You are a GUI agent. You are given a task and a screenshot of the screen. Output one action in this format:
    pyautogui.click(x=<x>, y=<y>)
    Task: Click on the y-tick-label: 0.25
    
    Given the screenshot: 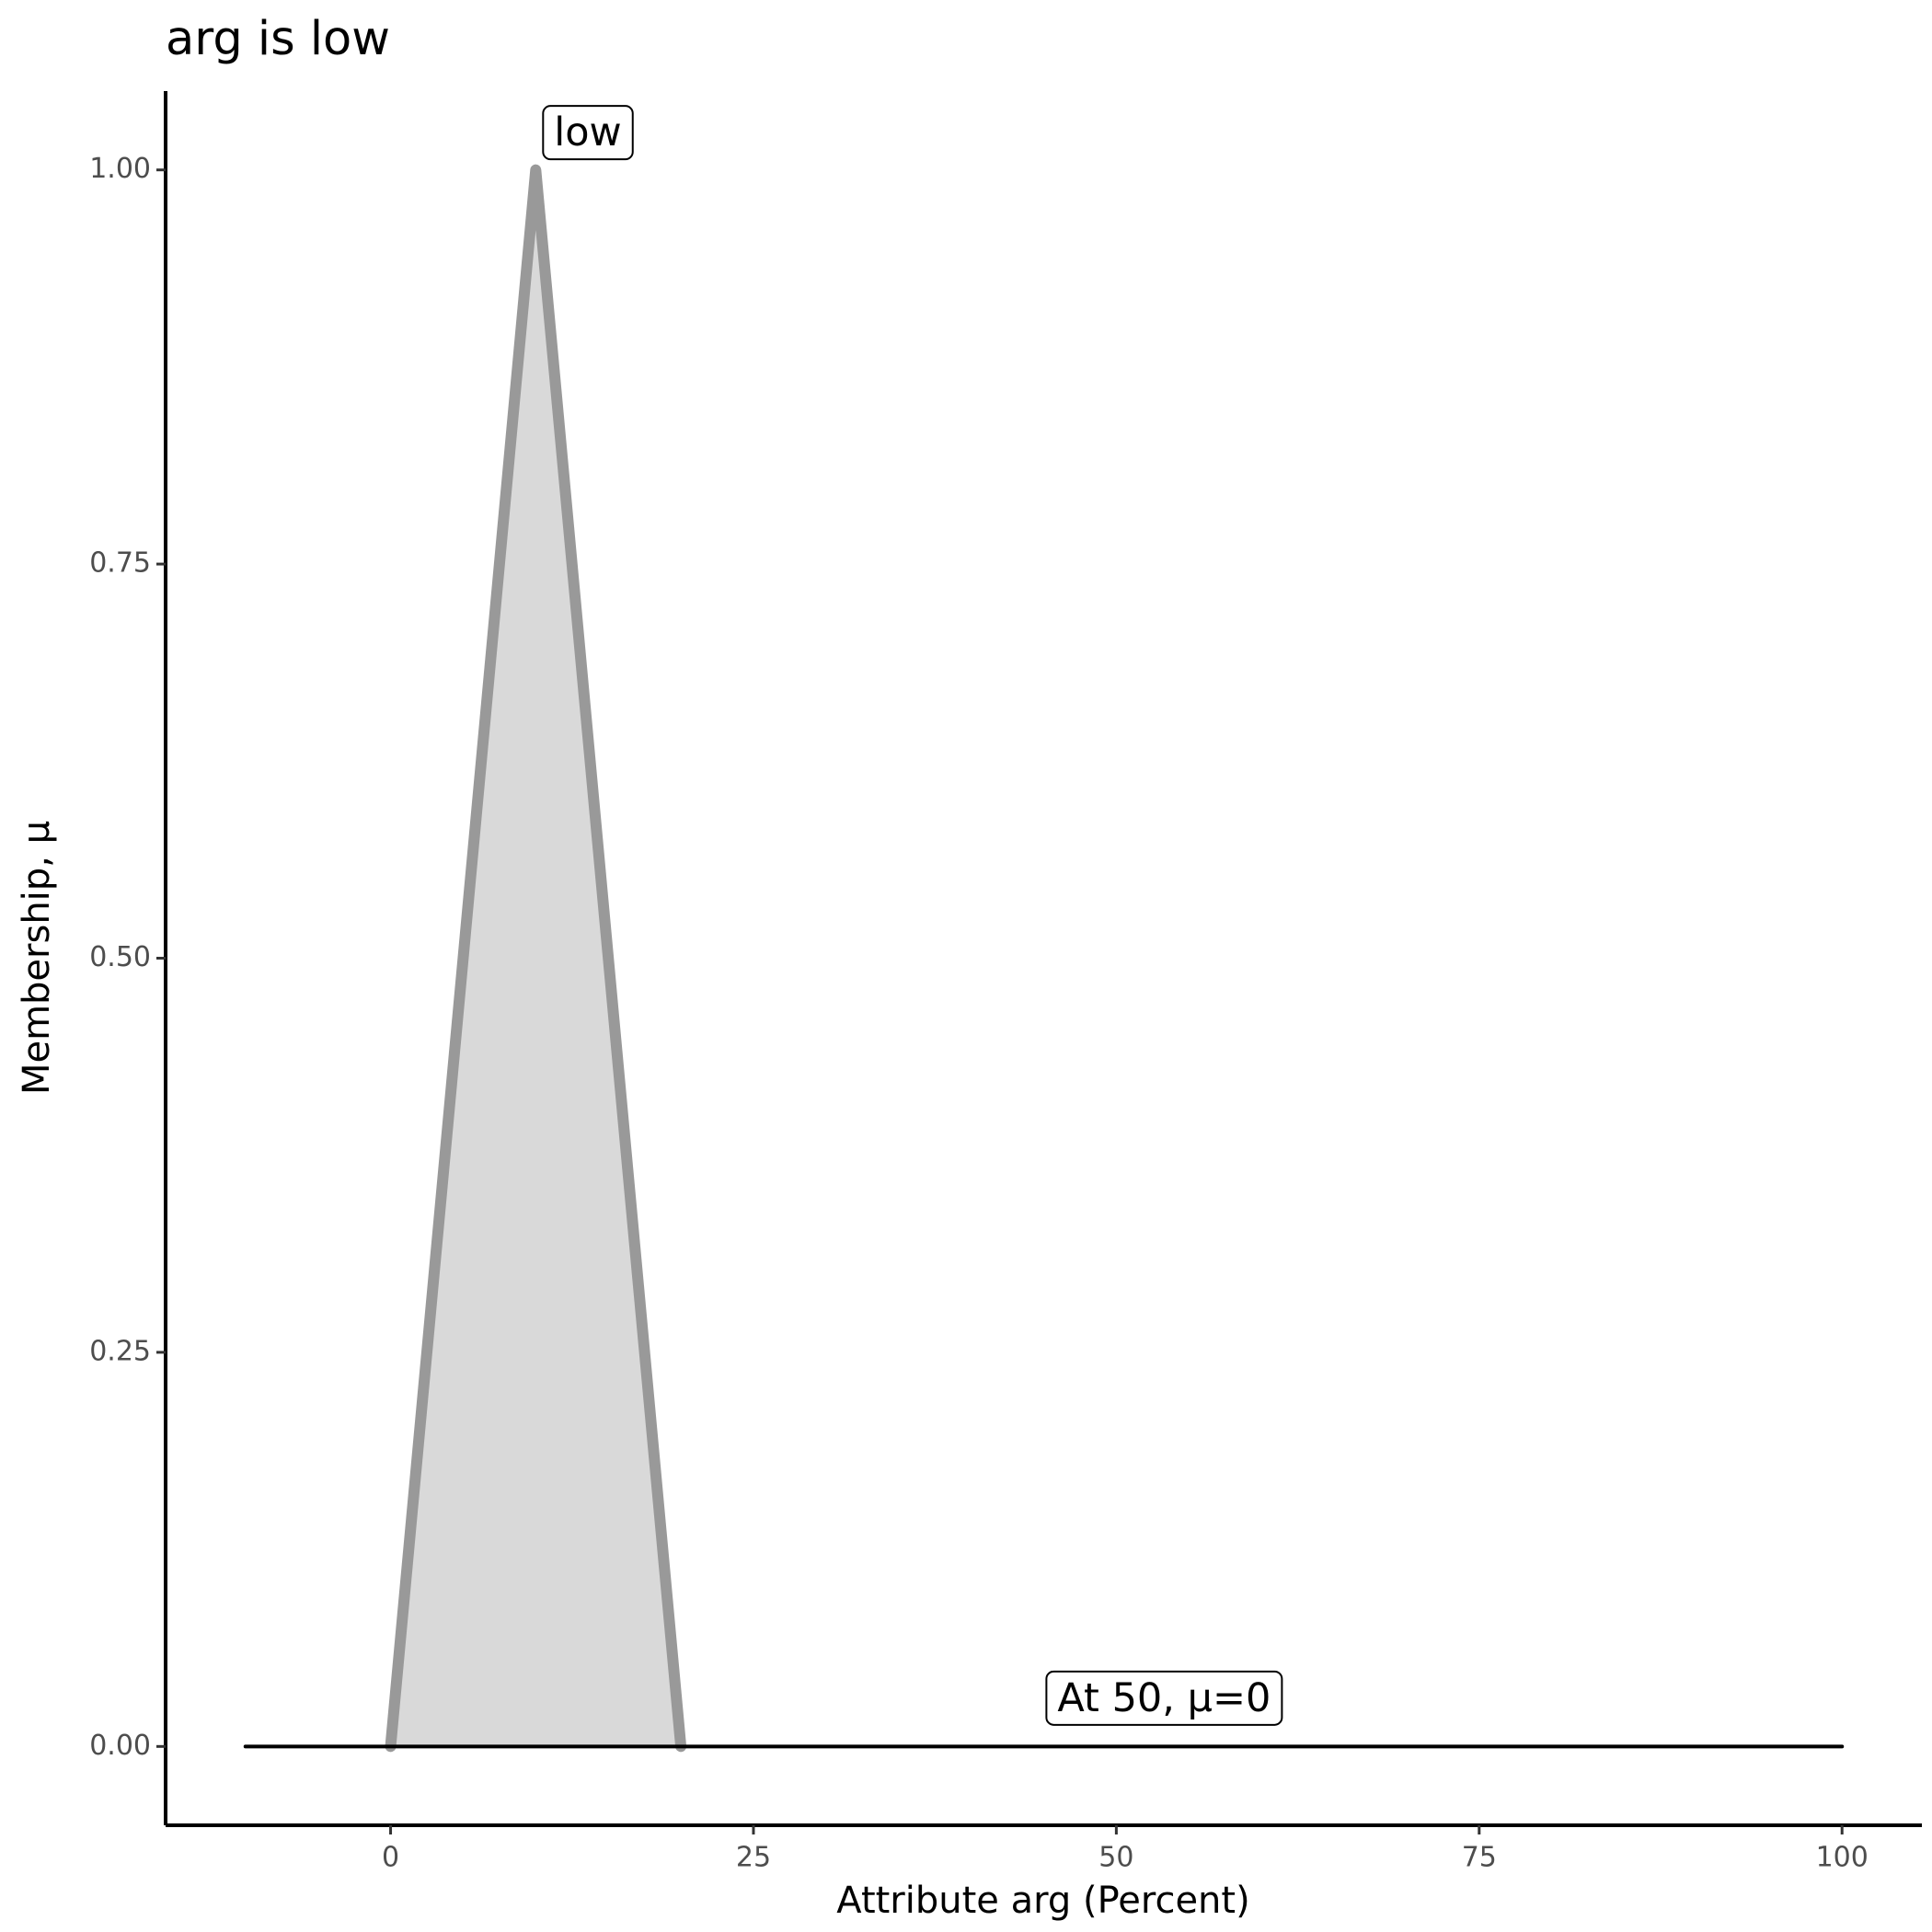 What is the action you would take?
    pyautogui.click(x=120, y=1351)
    